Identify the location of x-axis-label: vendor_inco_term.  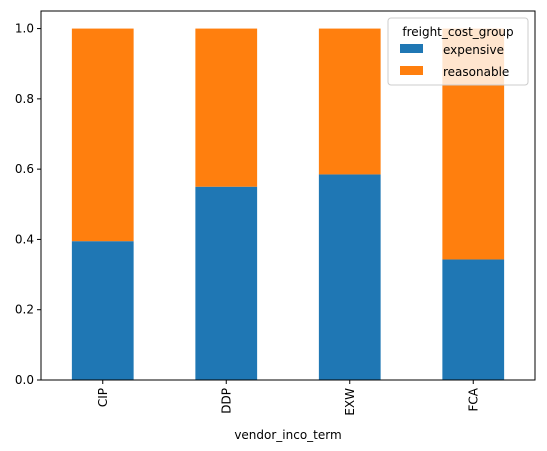
(287, 435).